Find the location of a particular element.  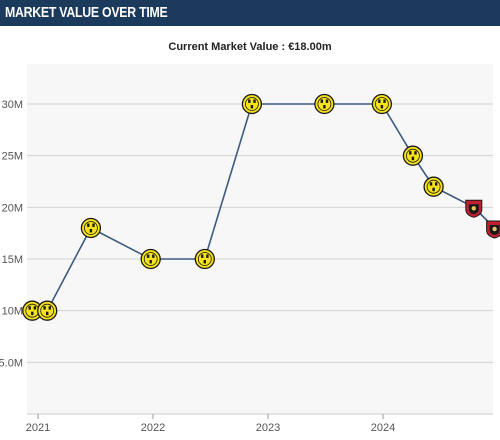

x-tick-label: 2023 is located at coordinates (268, 428).